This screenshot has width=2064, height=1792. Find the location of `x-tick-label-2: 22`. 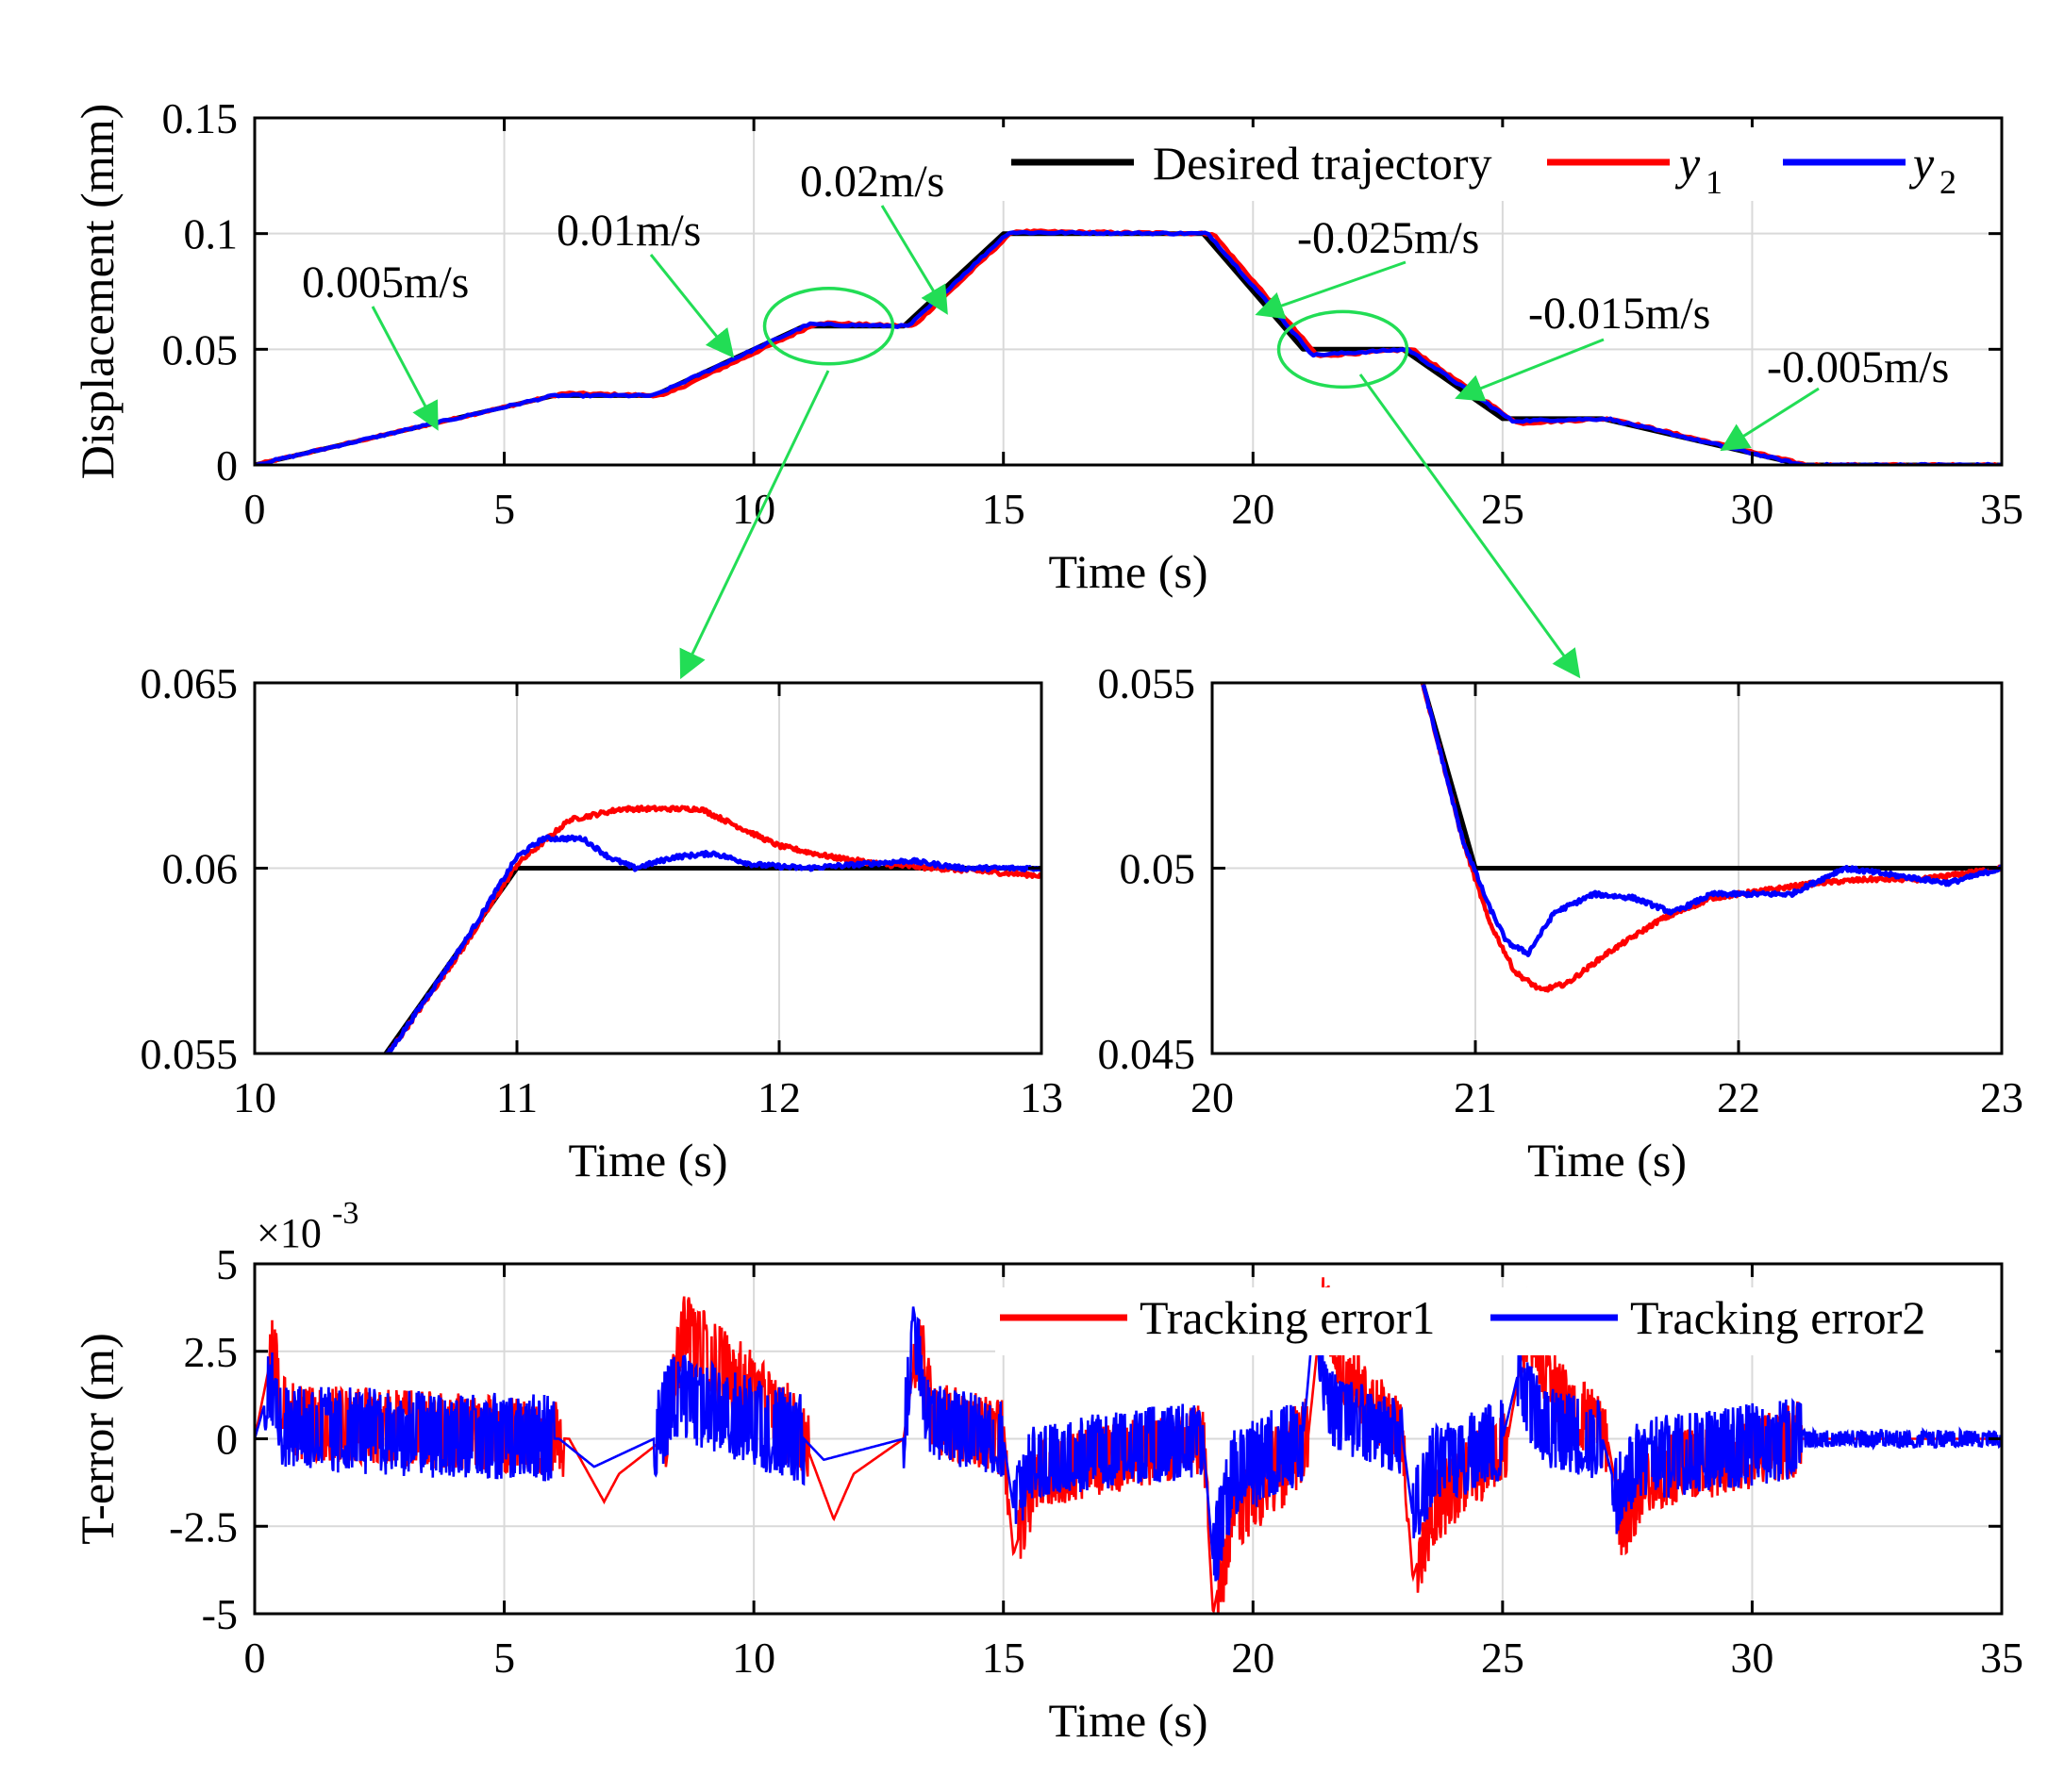

x-tick-label-2: 22 is located at coordinates (1739, 1097).